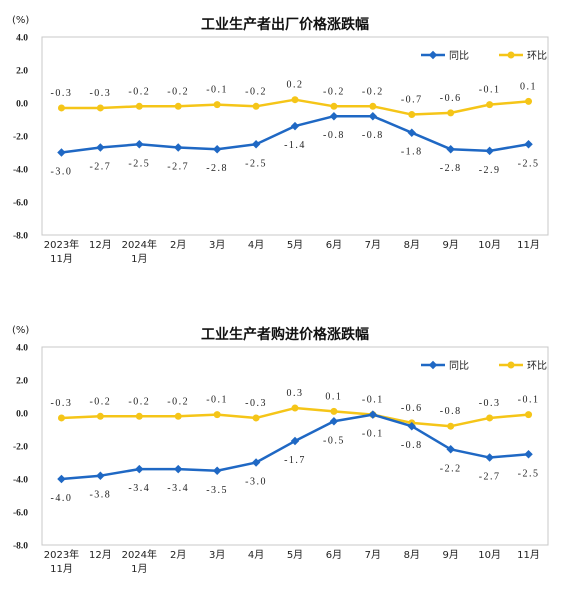  Describe the element at coordinates (373, 400) in the screenshot. I see `purchase-data-label-mom: -0.1` at that location.